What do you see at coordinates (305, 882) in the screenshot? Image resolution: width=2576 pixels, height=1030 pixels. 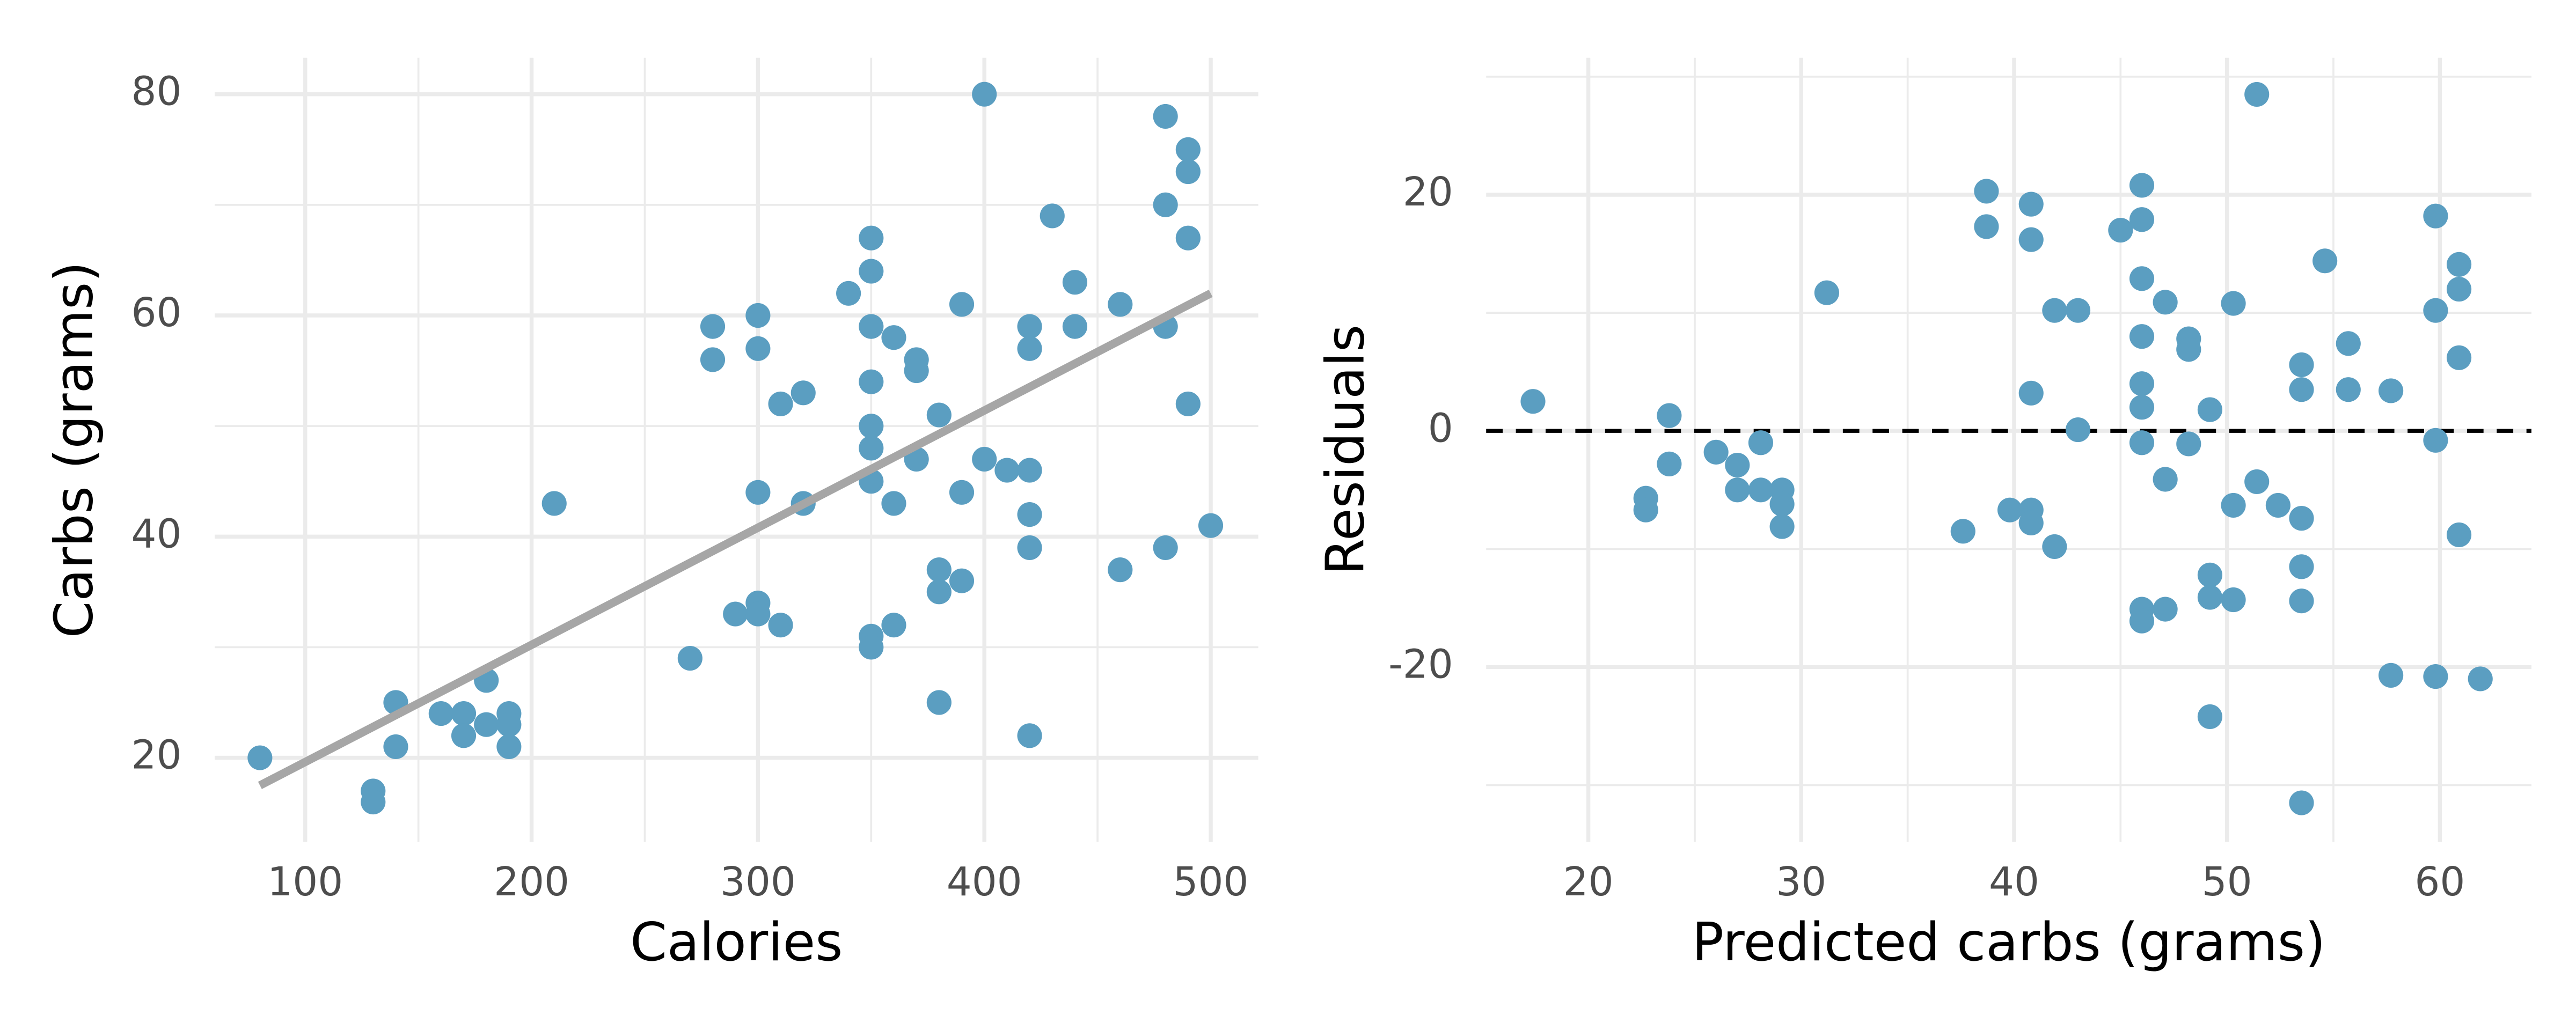 I see `x-tick-label: 100` at bounding box center [305, 882].